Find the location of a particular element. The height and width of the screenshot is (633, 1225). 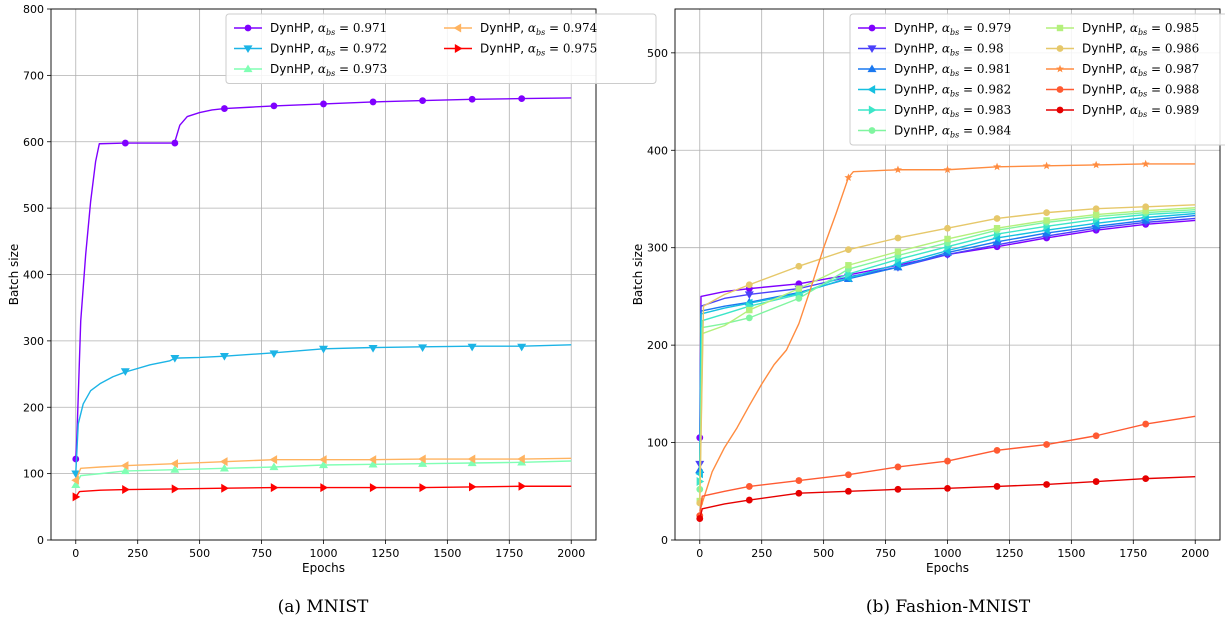

legend-item: DynHP, αbs = 0.984 is located at coordinates (935, 132).